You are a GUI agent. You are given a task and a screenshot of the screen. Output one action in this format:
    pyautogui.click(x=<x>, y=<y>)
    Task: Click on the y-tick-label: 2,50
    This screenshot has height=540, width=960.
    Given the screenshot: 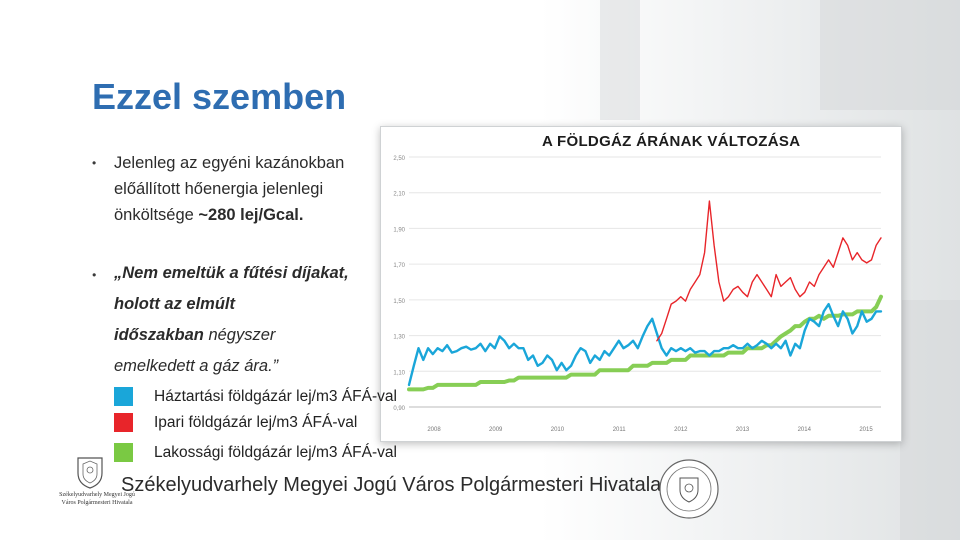 What is the action you would take?
    pyautogui.click(x=399, y=159)
    